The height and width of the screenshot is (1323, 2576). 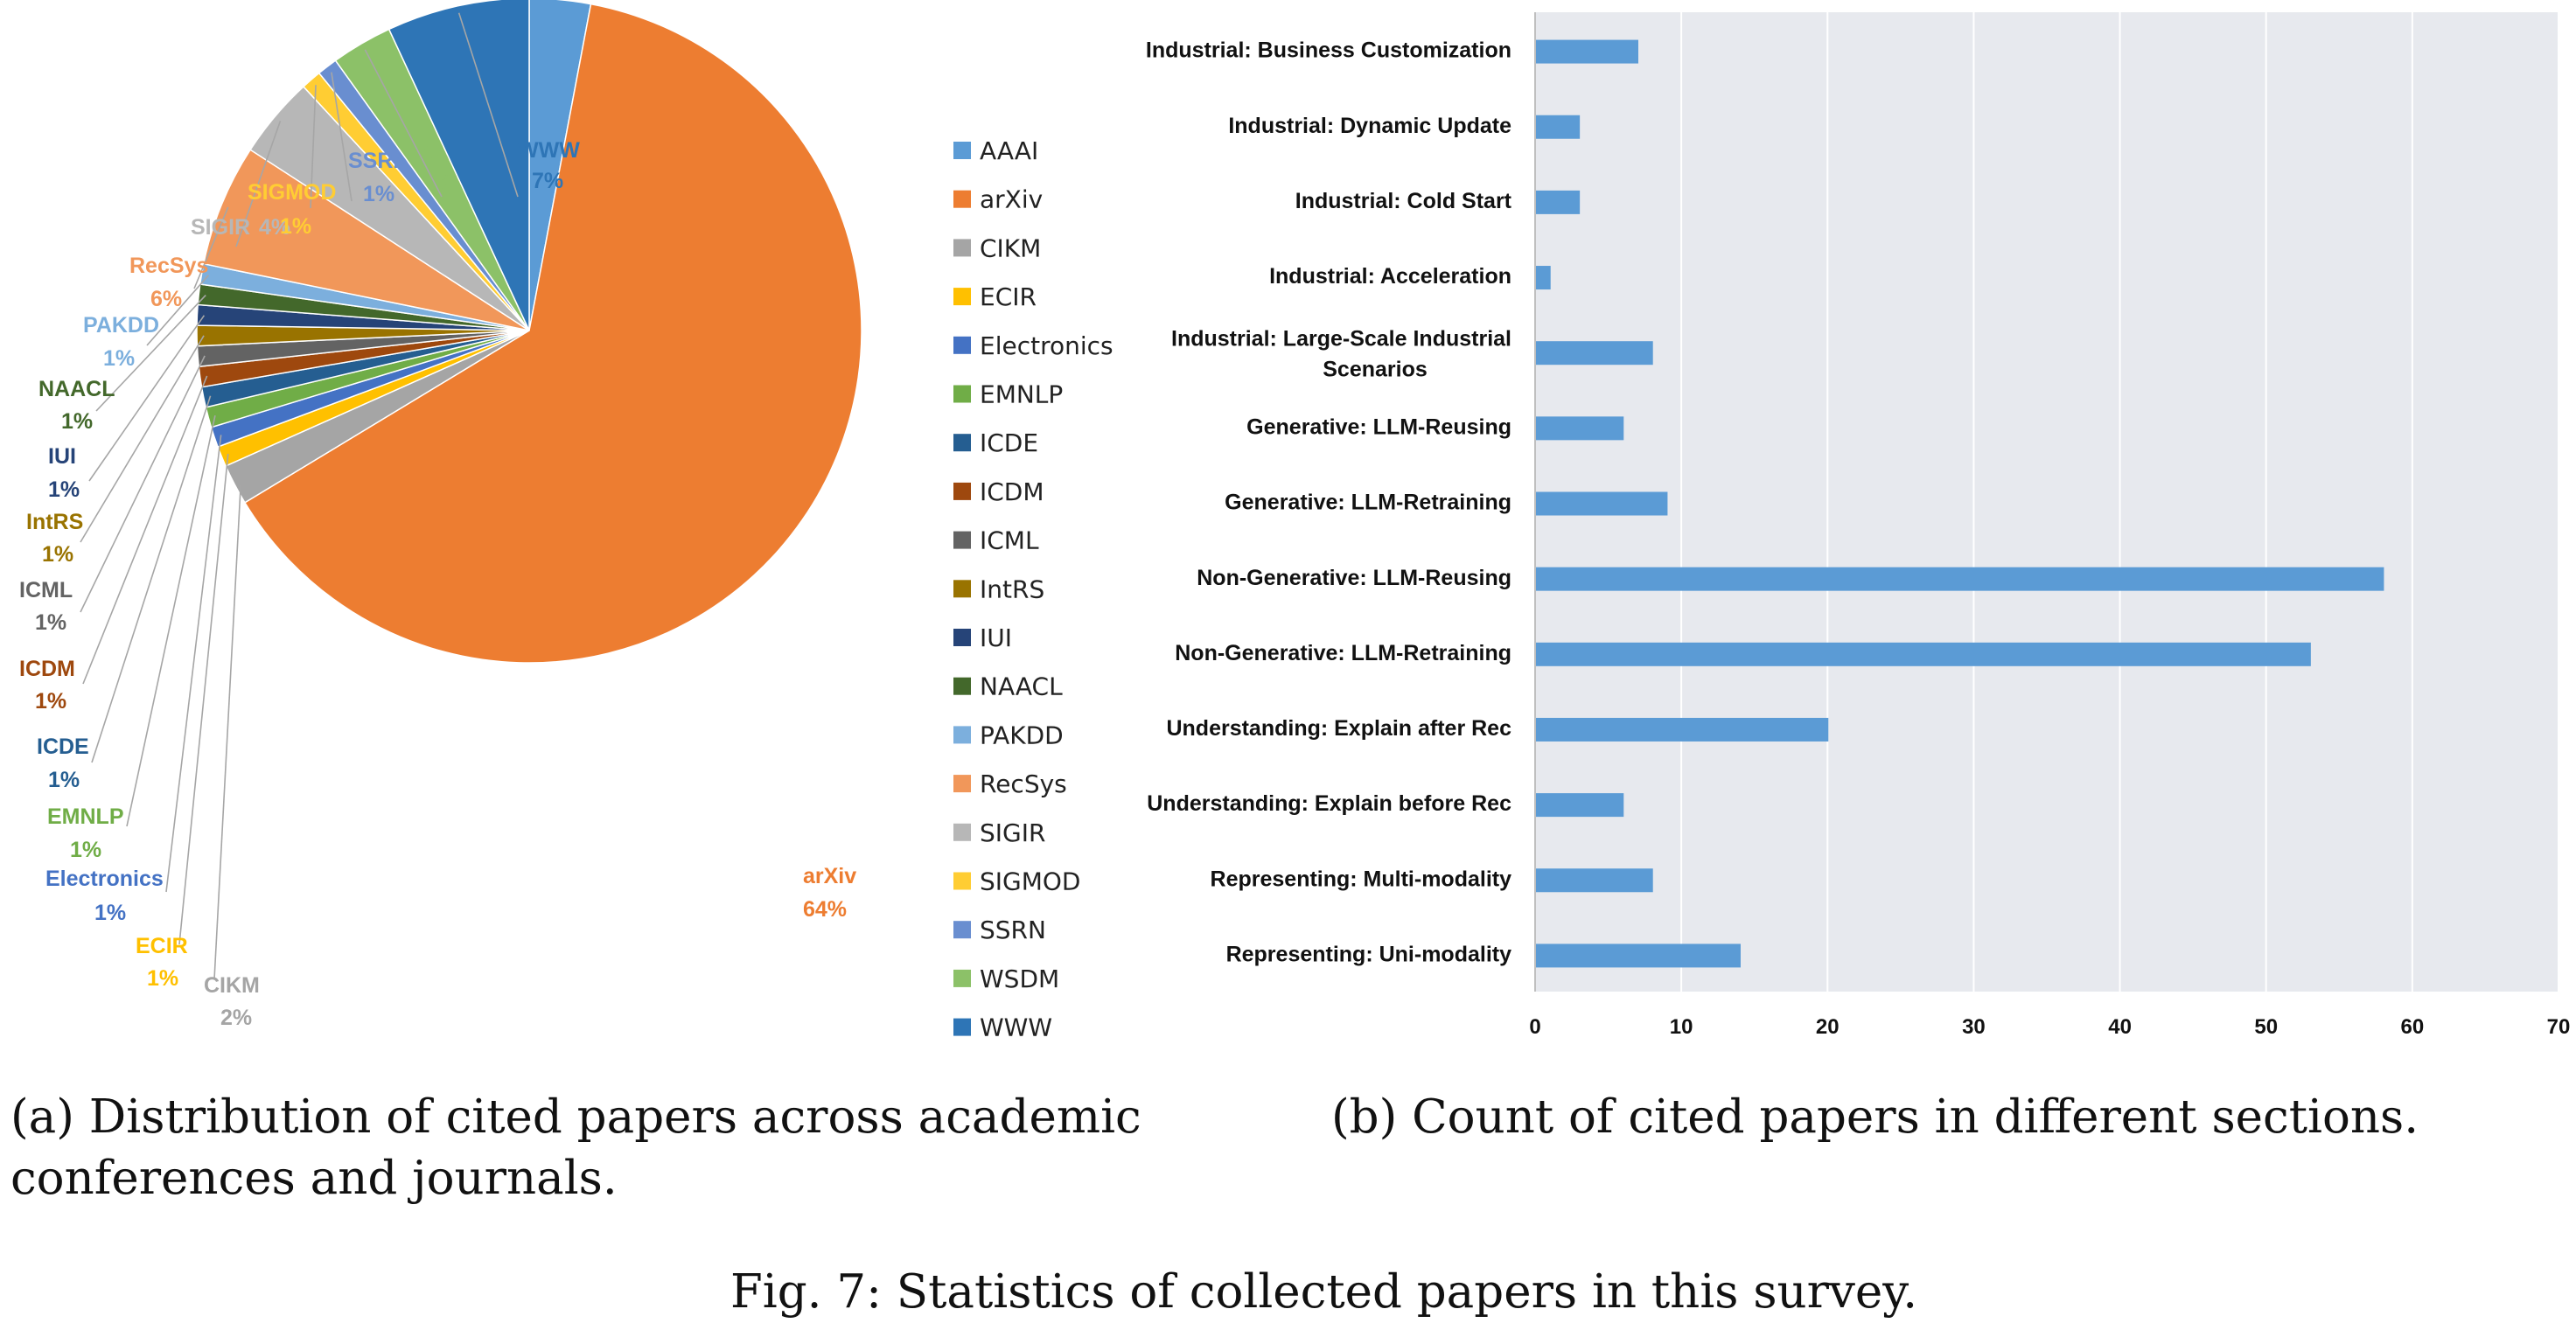 What do you see at coordinates (962, 930) in the screenshot?
I see `legend-swatch-ssrn` at bounding box center [962, 930].